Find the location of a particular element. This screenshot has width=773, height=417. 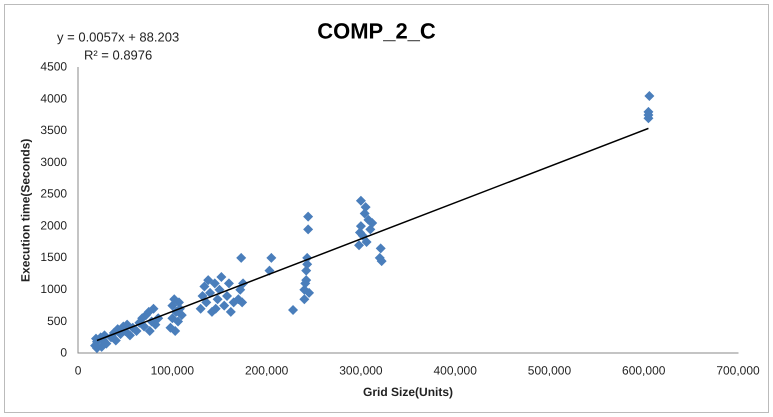

y-tick-label: 4500 is located at coordinates (54, 67).